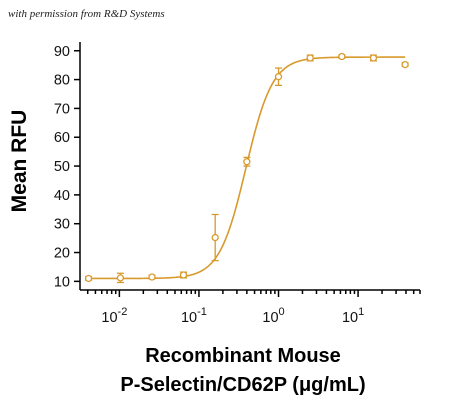  Describe the element at coordinates (62, 196) in the screenshot. I see `y-tick-label: 40` at that location.